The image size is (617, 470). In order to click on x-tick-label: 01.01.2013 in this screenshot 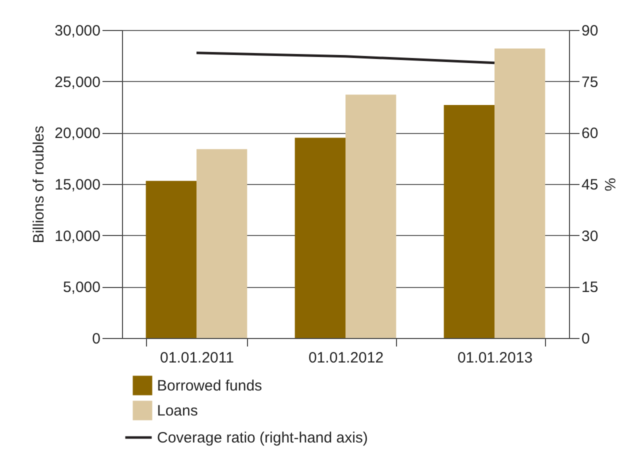, I will do `click(495, 358)`.